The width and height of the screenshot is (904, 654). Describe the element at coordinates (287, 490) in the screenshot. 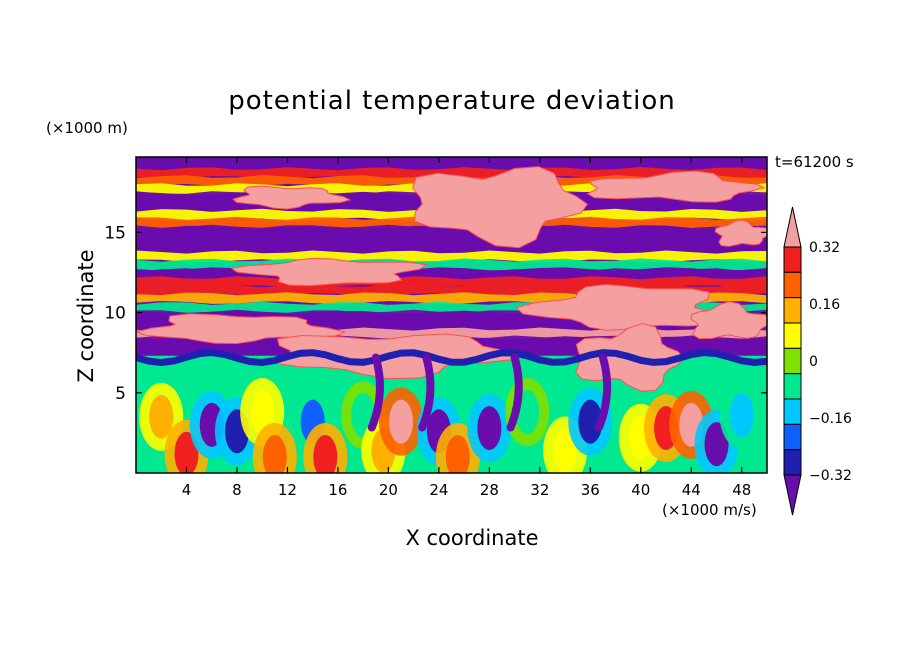

I see `x-tick-label: 12` at that location.